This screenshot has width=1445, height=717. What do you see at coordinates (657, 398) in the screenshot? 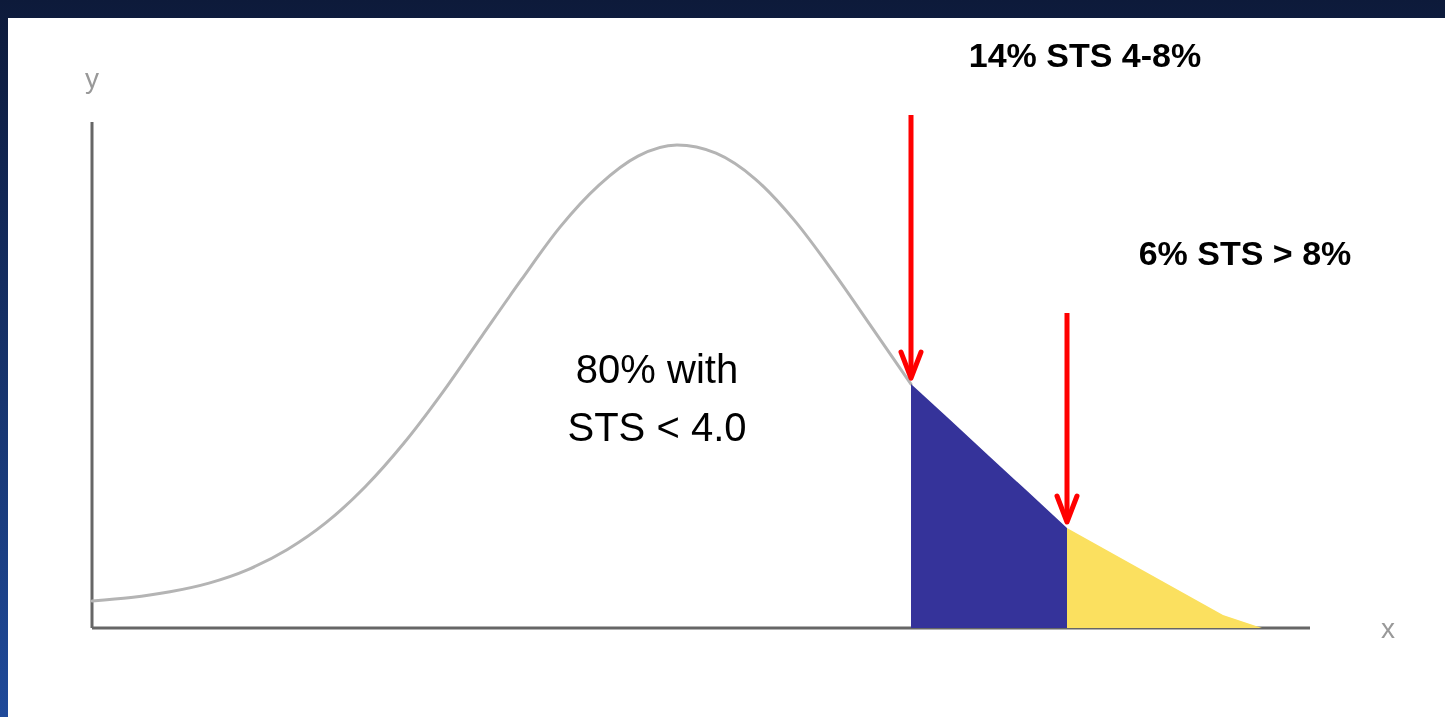
I see `annotation: 80% with STS < 4.0` at bounding box center [657, 398].